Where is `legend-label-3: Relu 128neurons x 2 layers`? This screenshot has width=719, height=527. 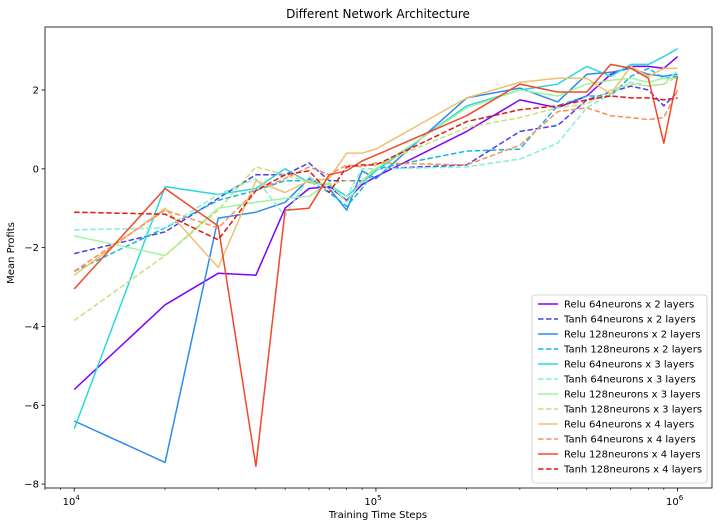
legend-label-3: Relu 128neurons x 2 layers is located at coordinates (632, 335).